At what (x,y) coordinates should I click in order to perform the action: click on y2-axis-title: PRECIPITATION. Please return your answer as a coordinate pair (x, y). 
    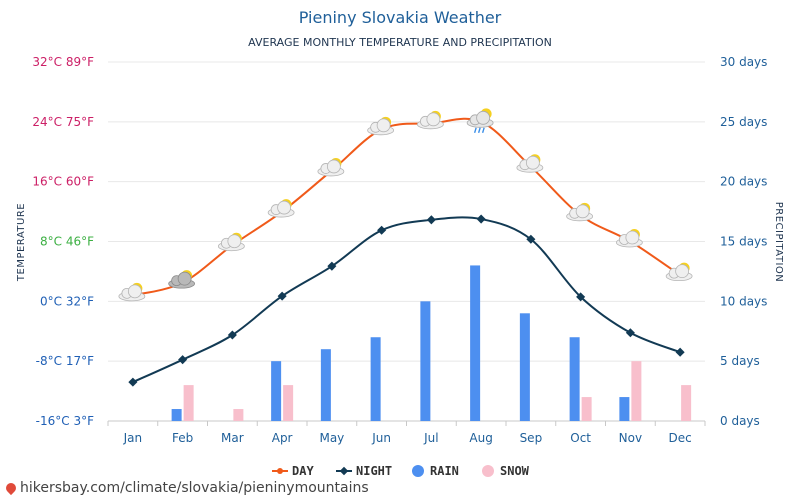
    Looking at the image, I should click on (778, 242).